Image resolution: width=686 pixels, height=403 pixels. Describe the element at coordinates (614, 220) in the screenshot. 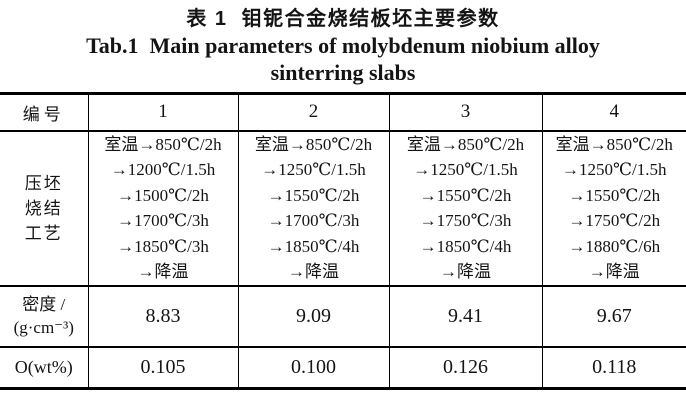

I see `process-step: →1750℃/2h` at that location.